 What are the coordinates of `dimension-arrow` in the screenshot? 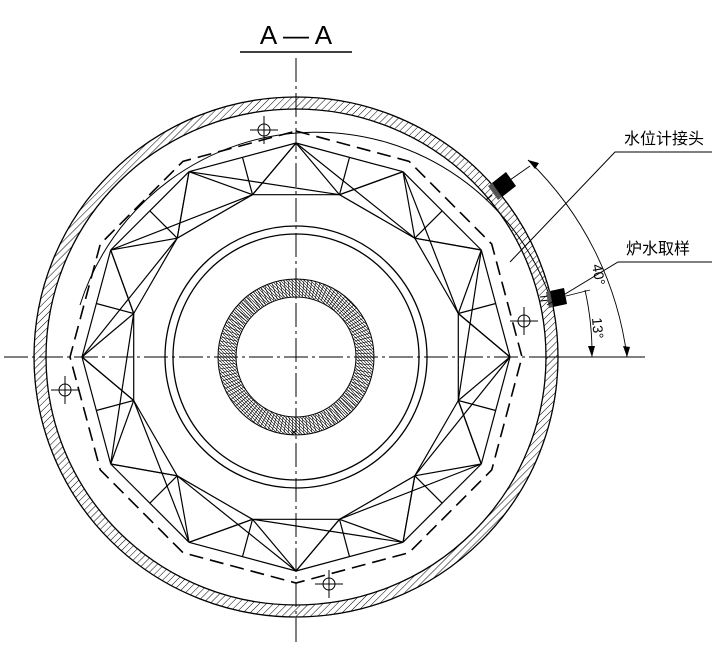 It's located at (533, 164).